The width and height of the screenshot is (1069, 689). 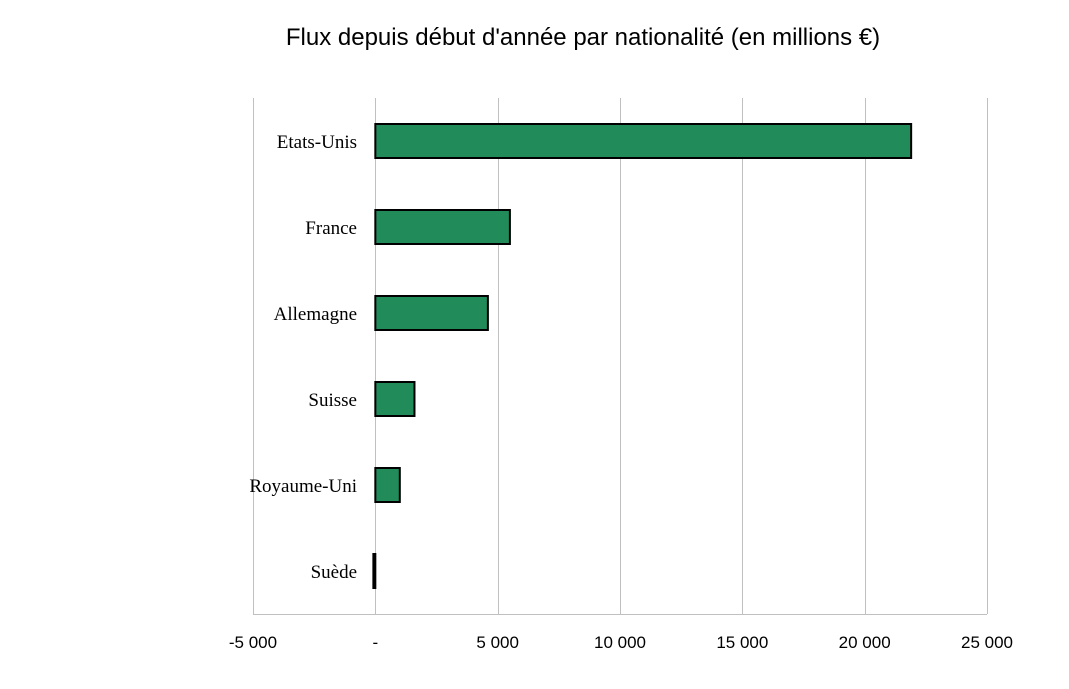 I want to click on x-tick-label: -5 000, so click(x=253, y=642).